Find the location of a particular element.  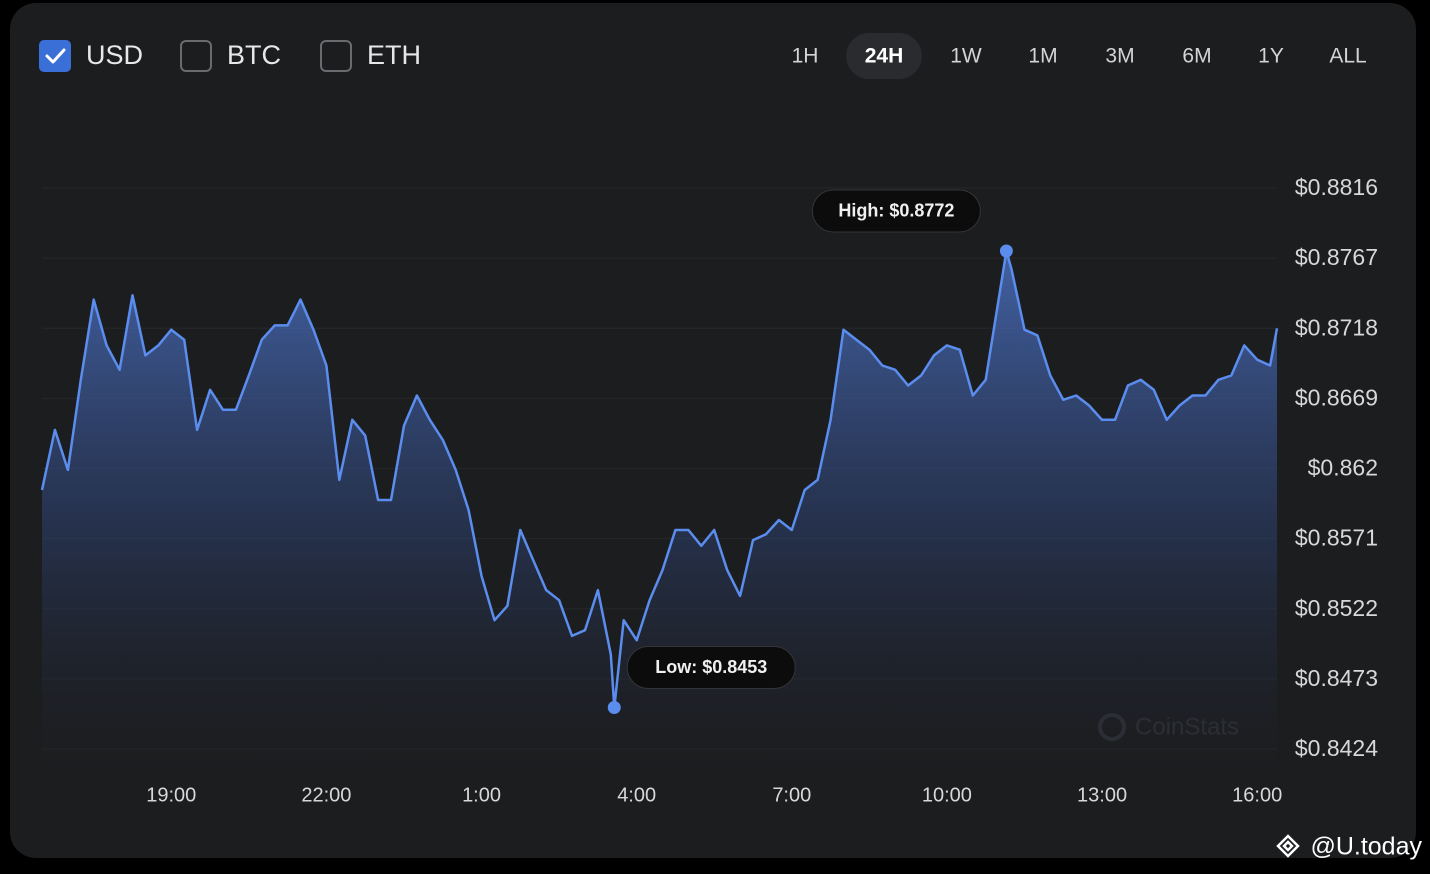

range-selected-bg is located at coordinates (884, 56).